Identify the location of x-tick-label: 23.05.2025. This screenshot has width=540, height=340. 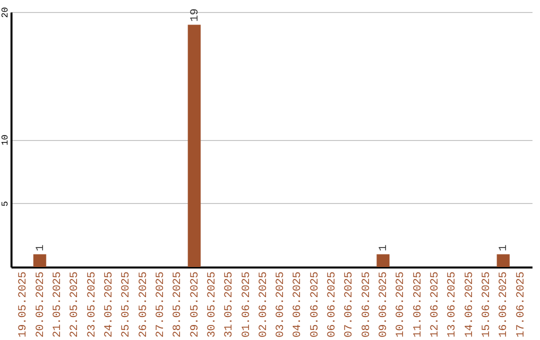
(92, 305).